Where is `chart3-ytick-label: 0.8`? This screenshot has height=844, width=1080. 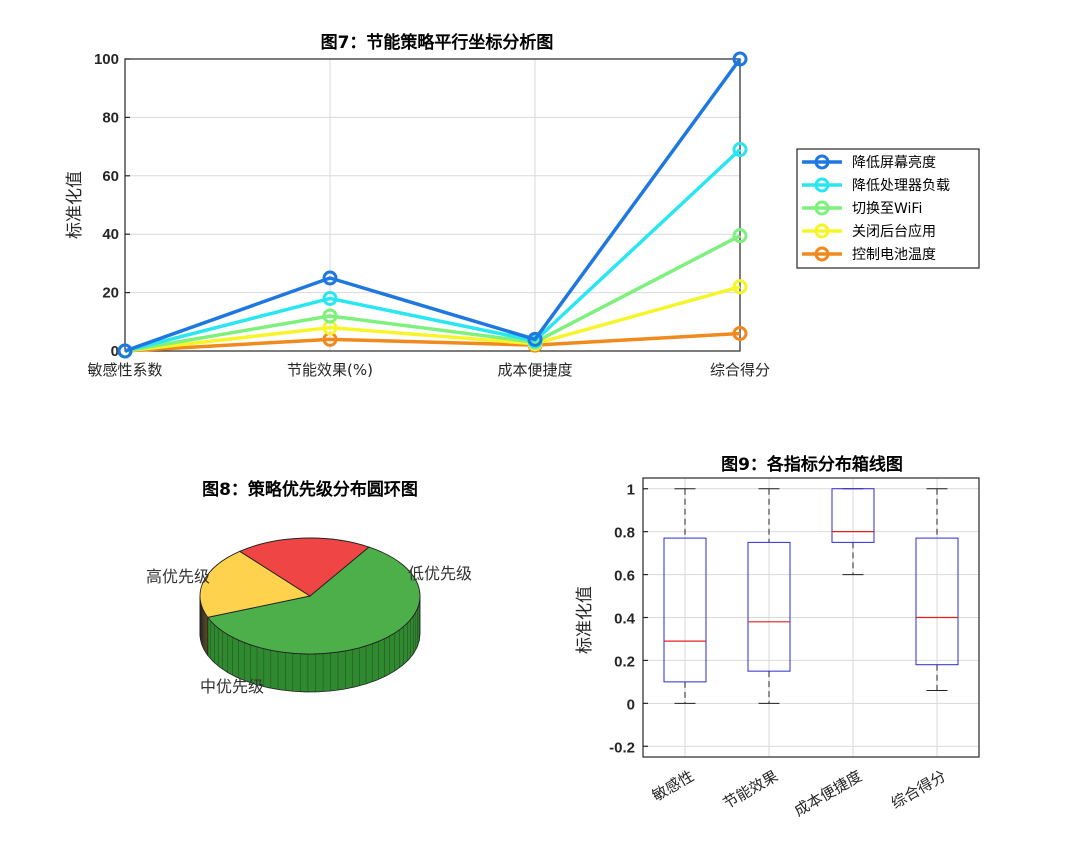 chart3-ytick-label: 0.8 is located at coordinates (624, 533).